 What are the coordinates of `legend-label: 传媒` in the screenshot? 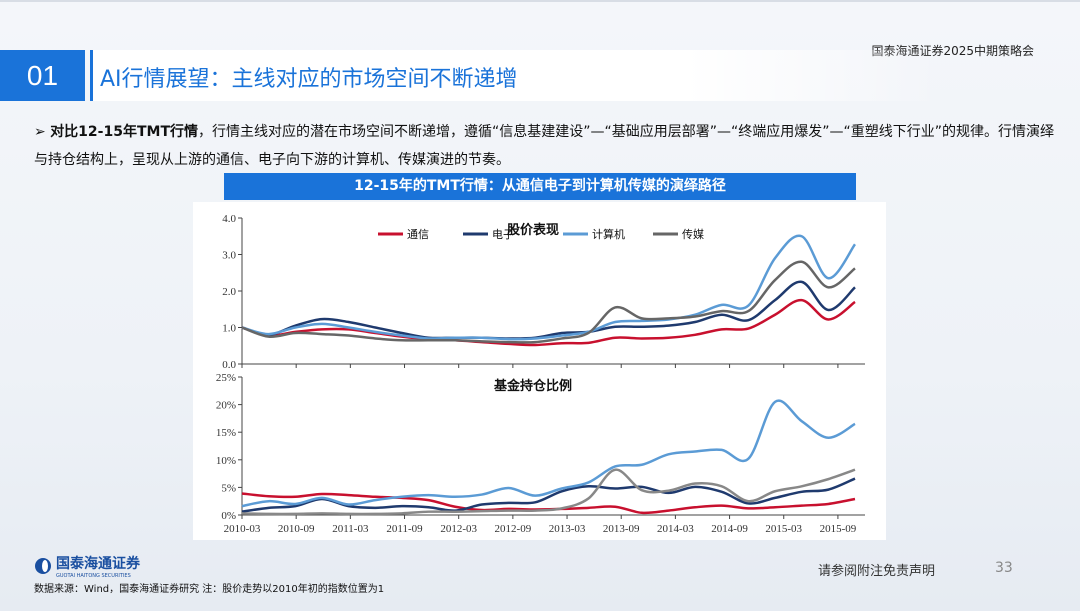 It's located at (693, 234).